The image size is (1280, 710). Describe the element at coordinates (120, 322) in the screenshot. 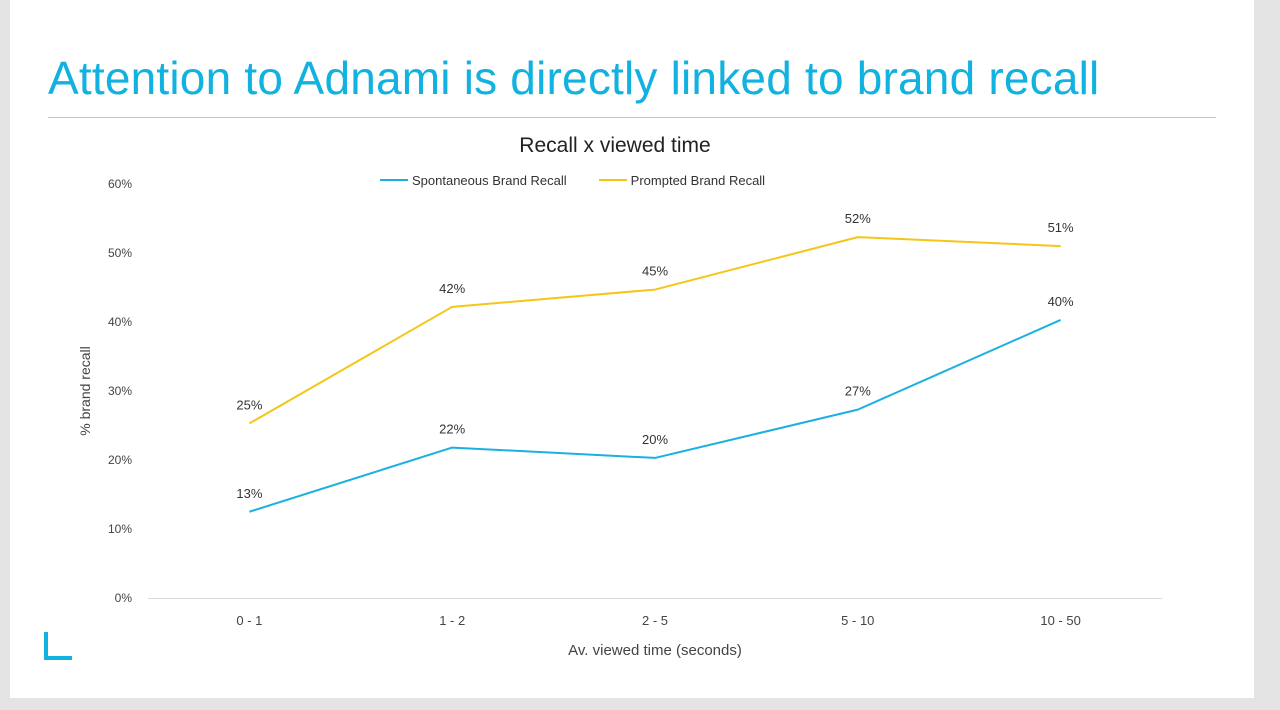

I see `y-tick-label: 40%` at that location.